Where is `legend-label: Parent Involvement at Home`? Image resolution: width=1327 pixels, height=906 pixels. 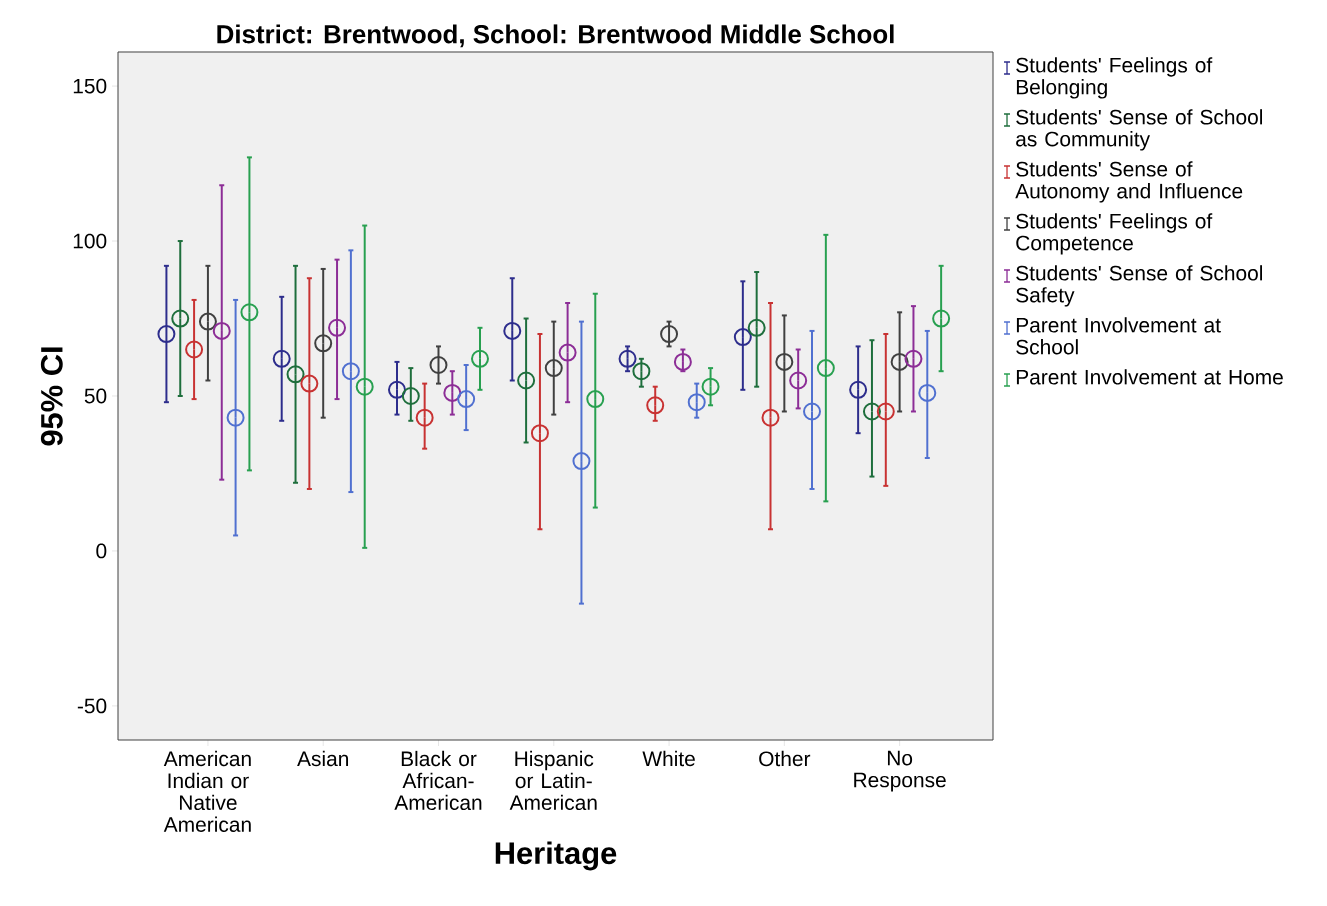 legend-label: Parent Involvement at Home is located at coordinates (1149, 377).